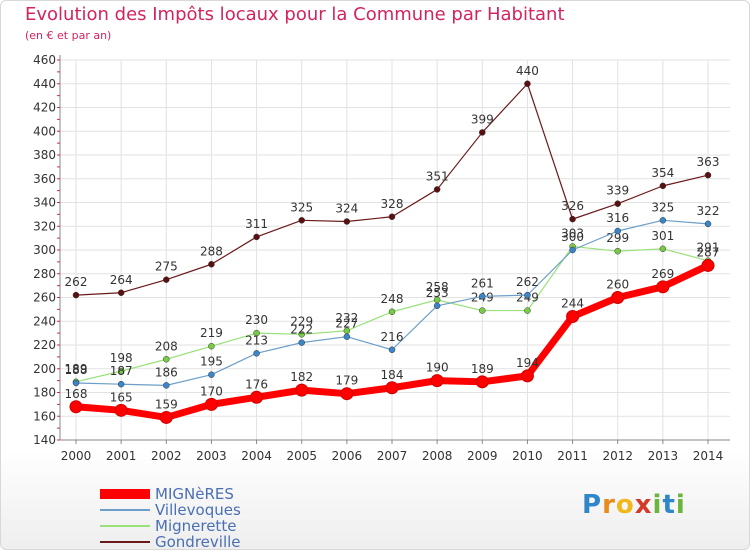 The image size is (750, 551). I want to click on data-label-villevoques: 325, so click(662, 207).